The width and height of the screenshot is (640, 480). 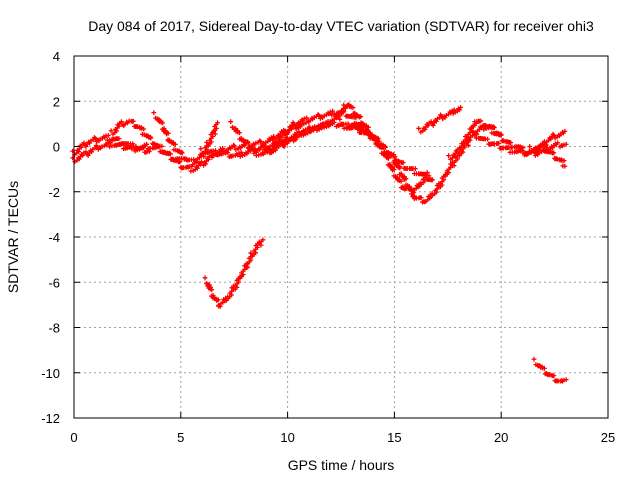 What do you see at coordinates (56, 56) in the screenshot?
I see `y-tick-label: 4` at bounding box center [56, 56].